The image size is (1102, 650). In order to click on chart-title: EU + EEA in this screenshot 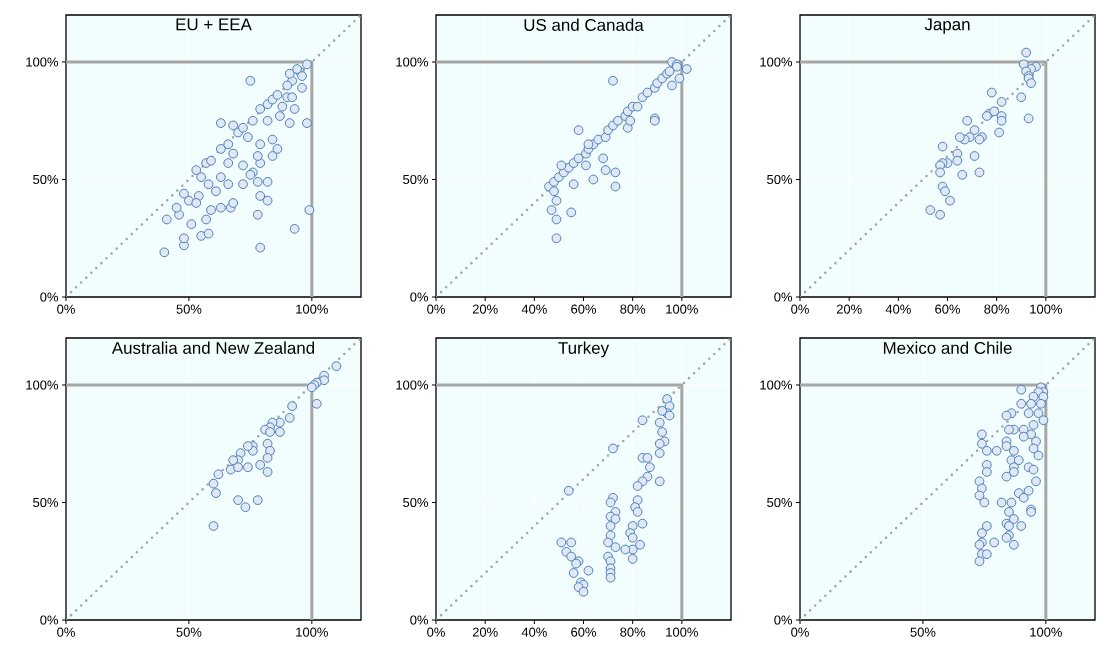, I will do `click(214, 24)`.